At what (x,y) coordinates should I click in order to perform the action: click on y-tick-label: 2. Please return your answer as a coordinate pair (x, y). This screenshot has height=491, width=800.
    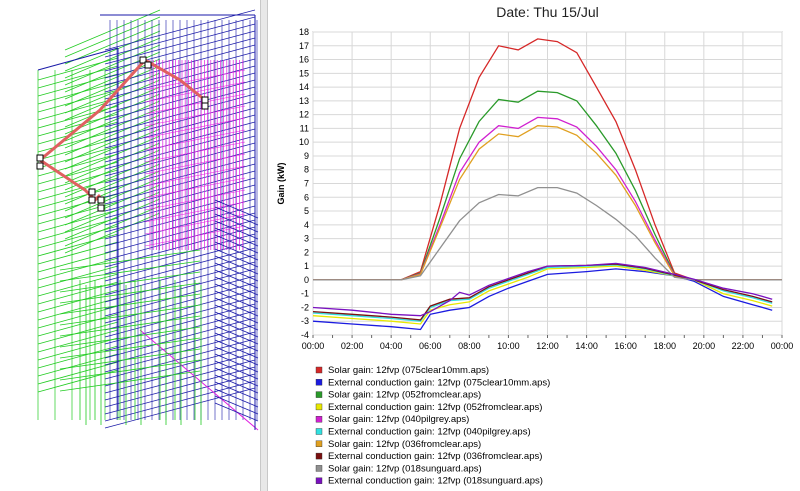
    Looking at the image, I should click on (306, 252).